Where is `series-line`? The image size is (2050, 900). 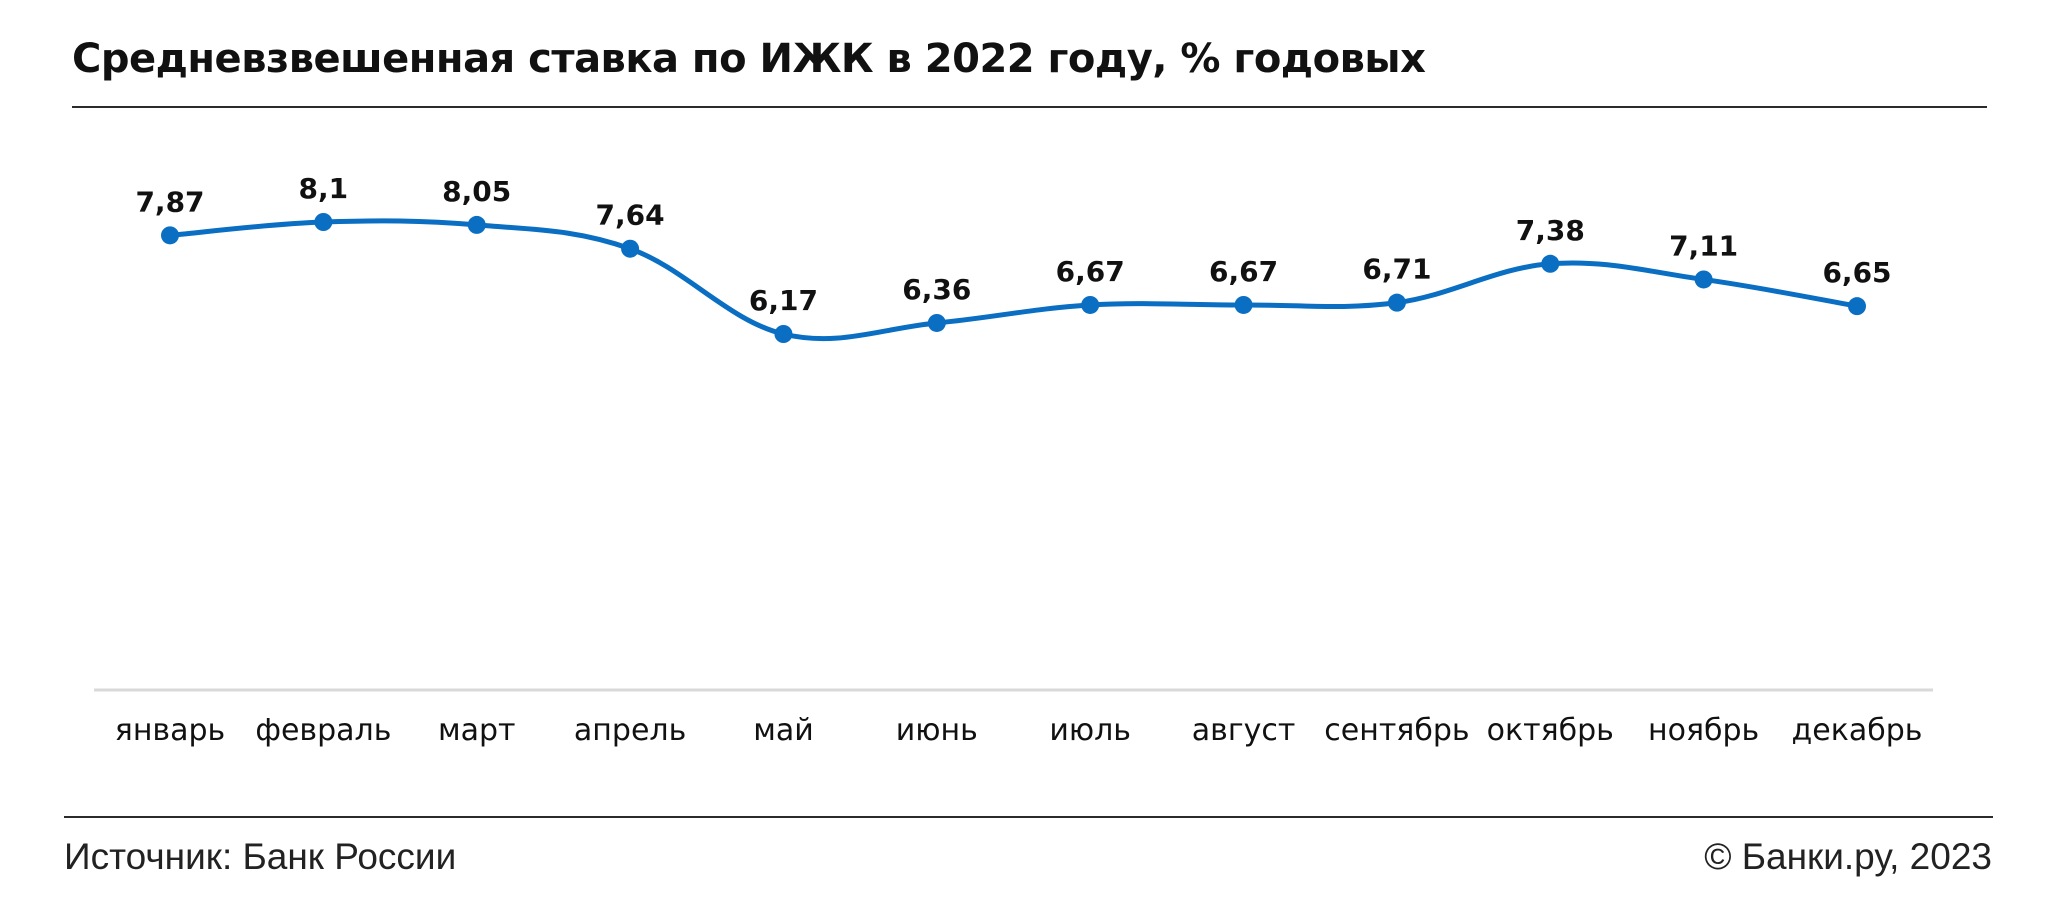 series-line is located at coordinates (1013, 280).